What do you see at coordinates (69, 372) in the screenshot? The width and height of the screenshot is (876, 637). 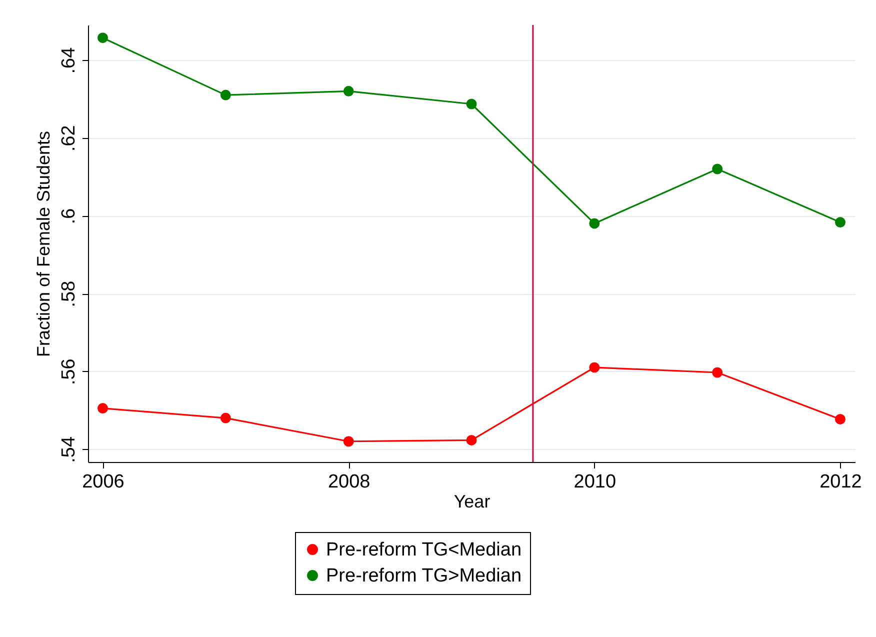 I see `y-tick-label: .56` at bounding box center [69, 372].